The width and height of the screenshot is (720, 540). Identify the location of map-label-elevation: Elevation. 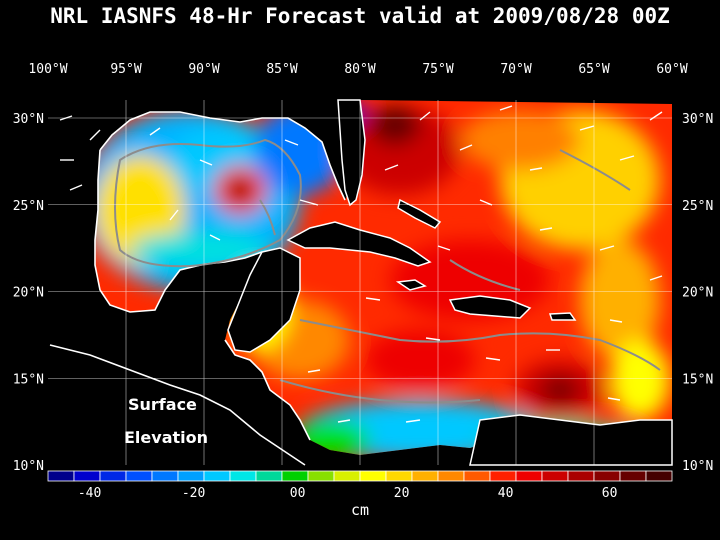
(166, 437).